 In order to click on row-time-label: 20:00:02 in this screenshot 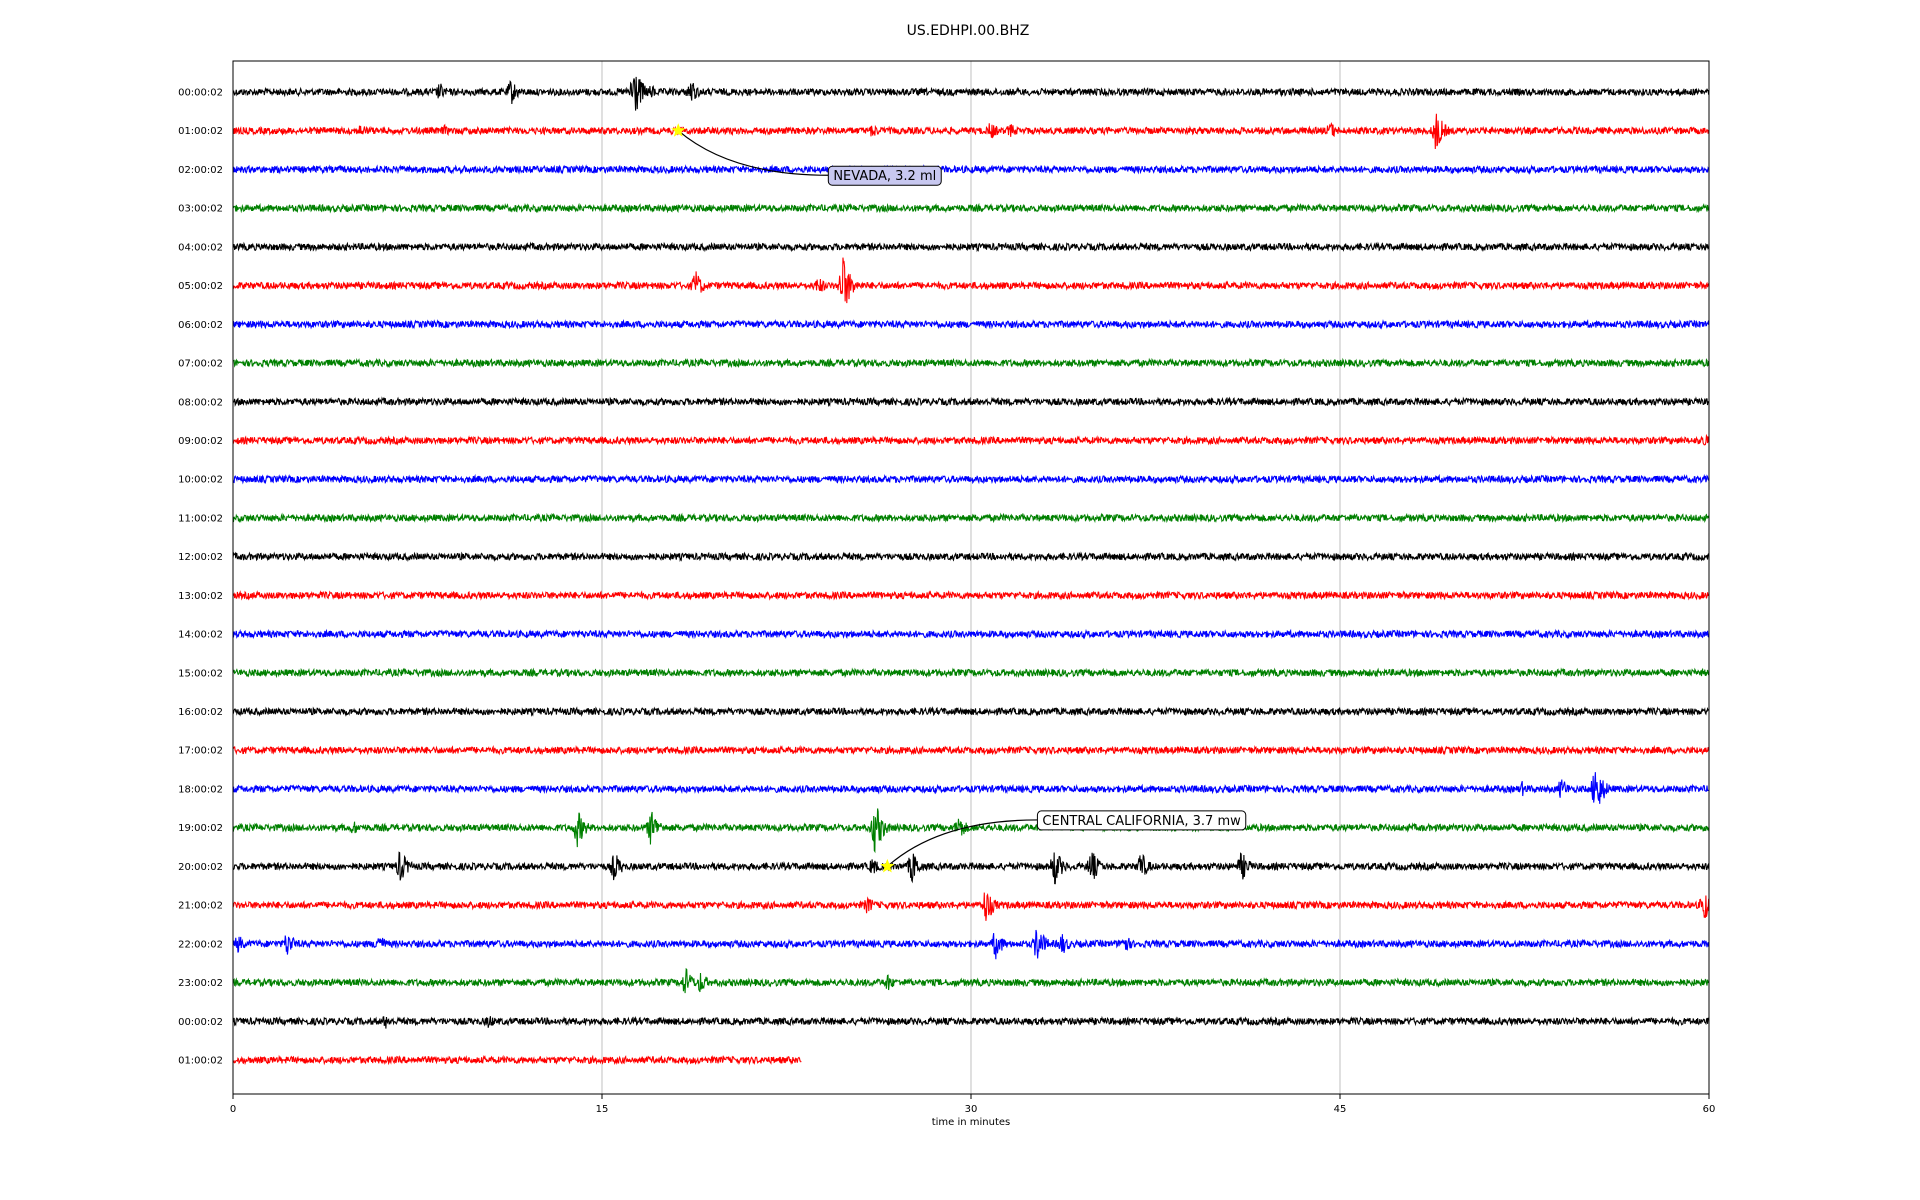, I will do `click(200, 867)`.